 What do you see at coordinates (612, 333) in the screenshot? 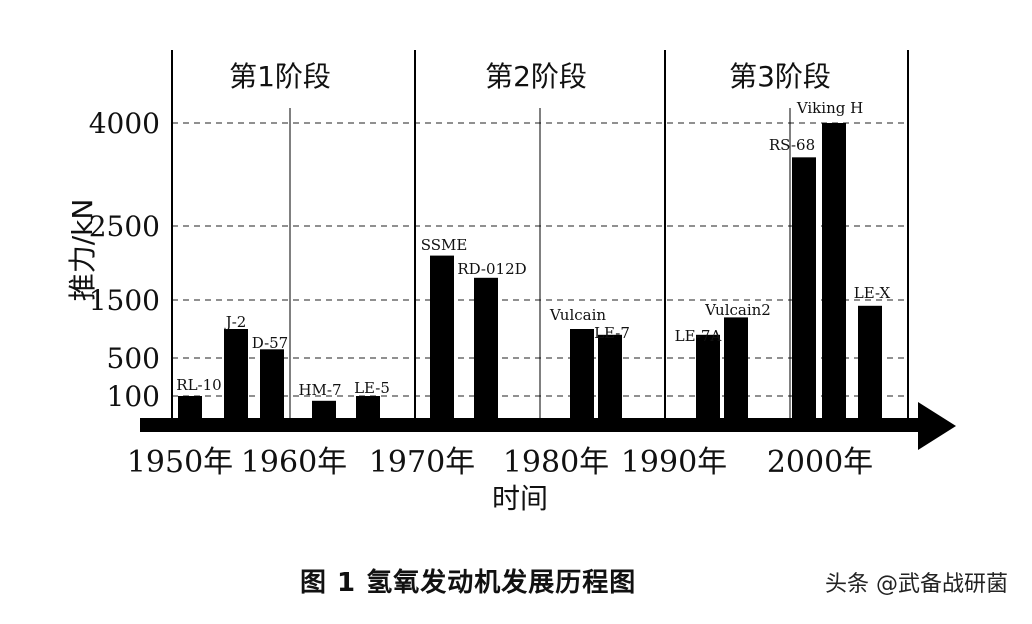
I see `bar-label: LE-7` at bounding box center [612, 333].